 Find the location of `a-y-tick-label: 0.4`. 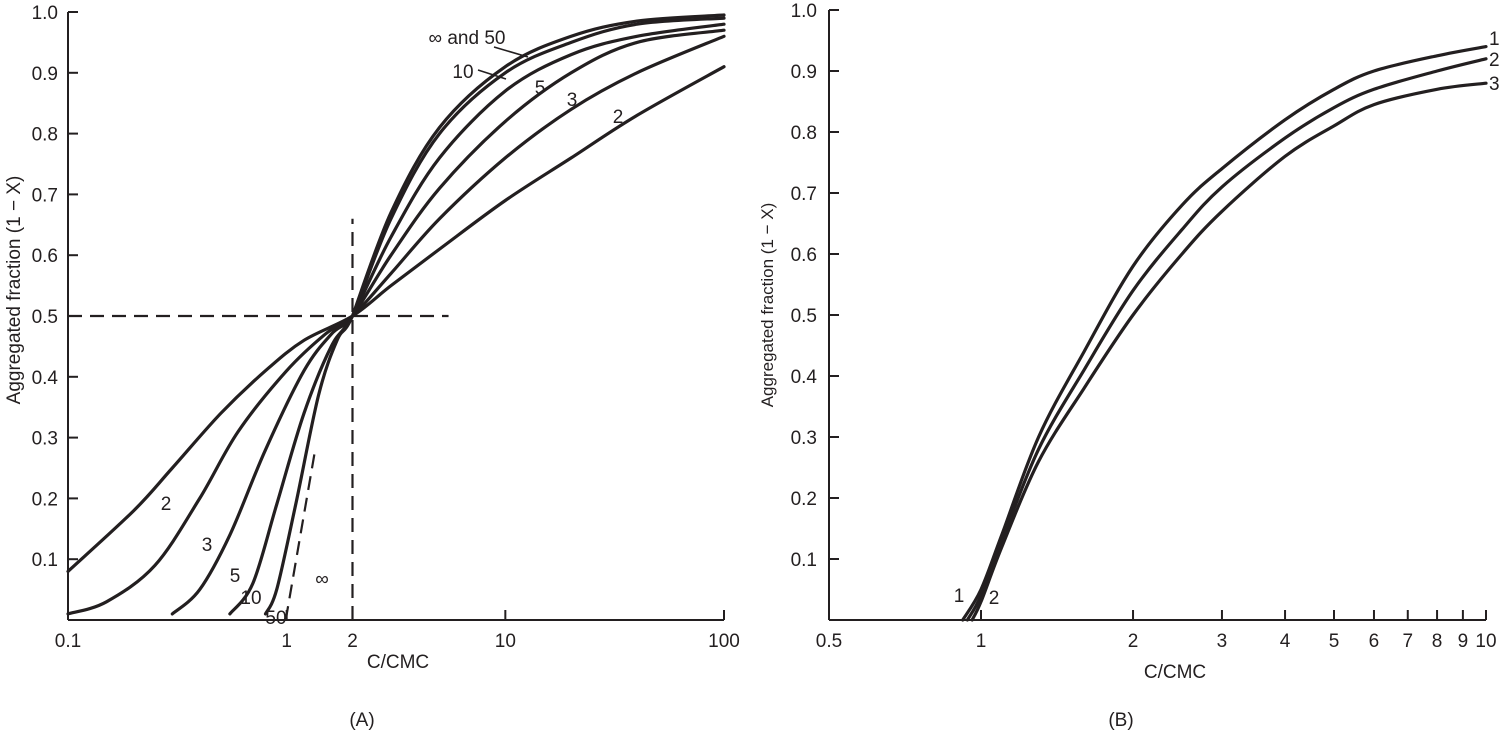

a-y-tick-label: 0.4 is located at coordinates (45, 378).